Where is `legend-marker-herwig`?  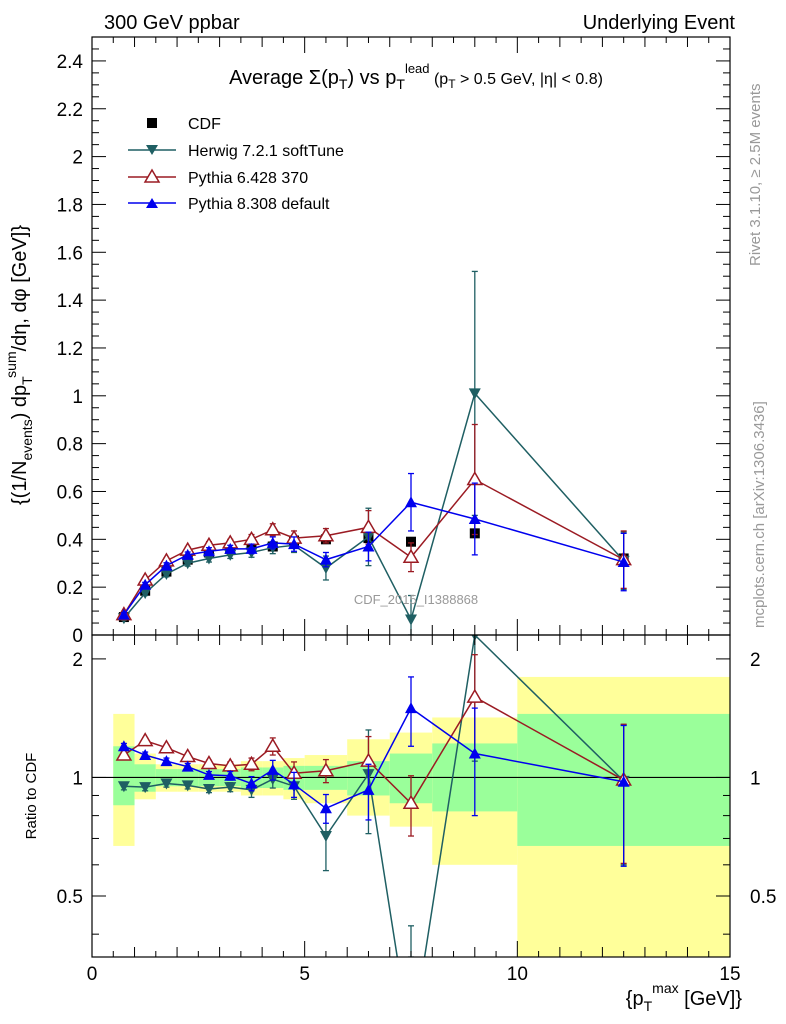
legend-marker-herwig is located at coordinates (152, 150).